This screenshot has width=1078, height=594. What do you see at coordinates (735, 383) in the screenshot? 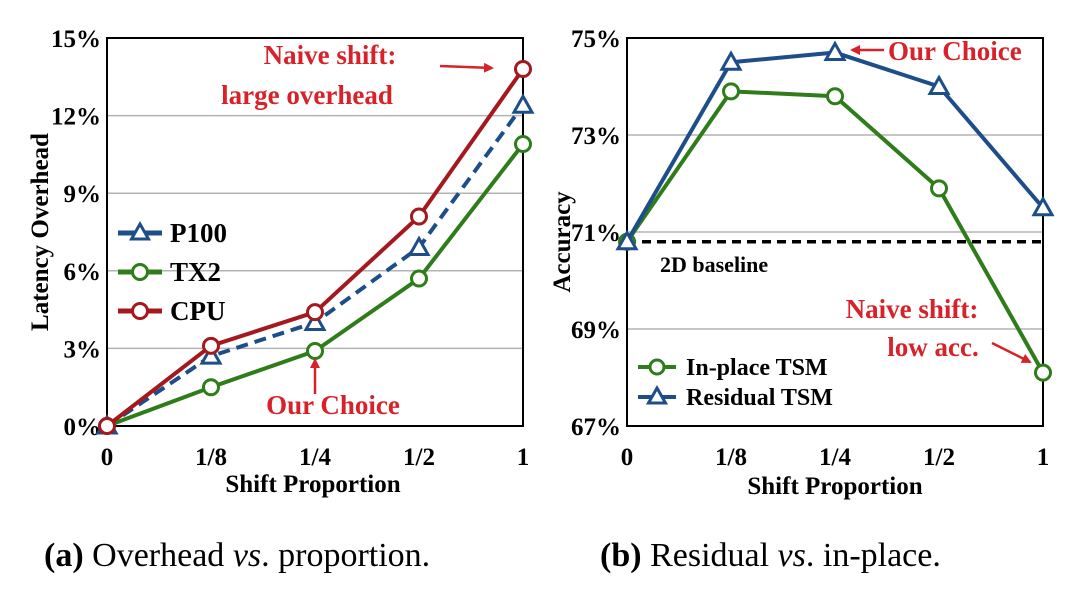
I see `chart-b-legend: In-place TSM Residual TSM` at bounding box center [735, 383].